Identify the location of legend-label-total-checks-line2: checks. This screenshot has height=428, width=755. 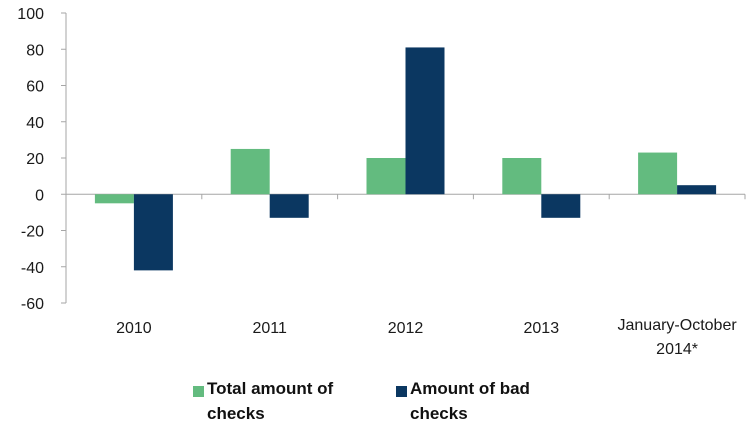
(236, 413).